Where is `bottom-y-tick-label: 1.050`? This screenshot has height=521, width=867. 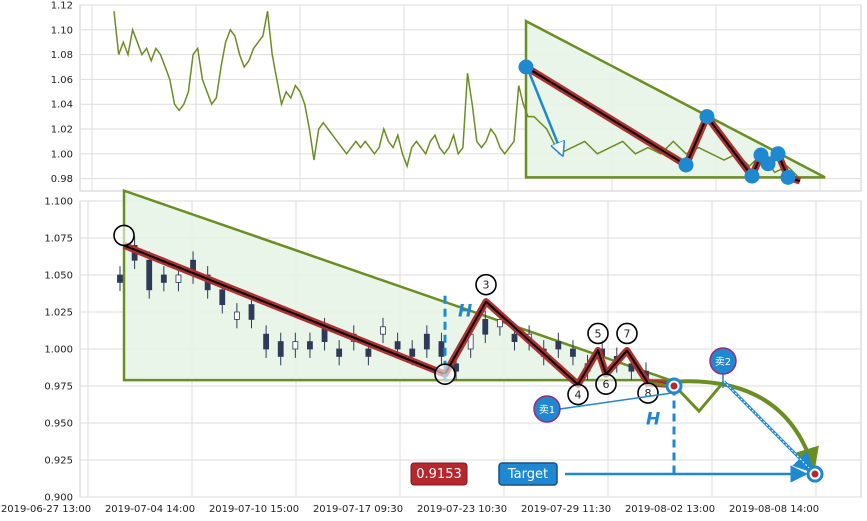
bottom-y-tick-label: 1.050 is located at coordinates (58, 276).